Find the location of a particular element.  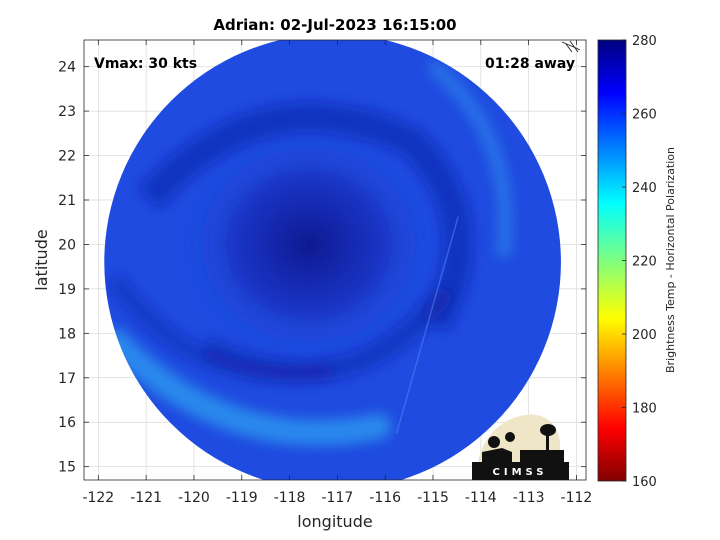

x-tick-label: -120 is located at coordinates (194, 498).